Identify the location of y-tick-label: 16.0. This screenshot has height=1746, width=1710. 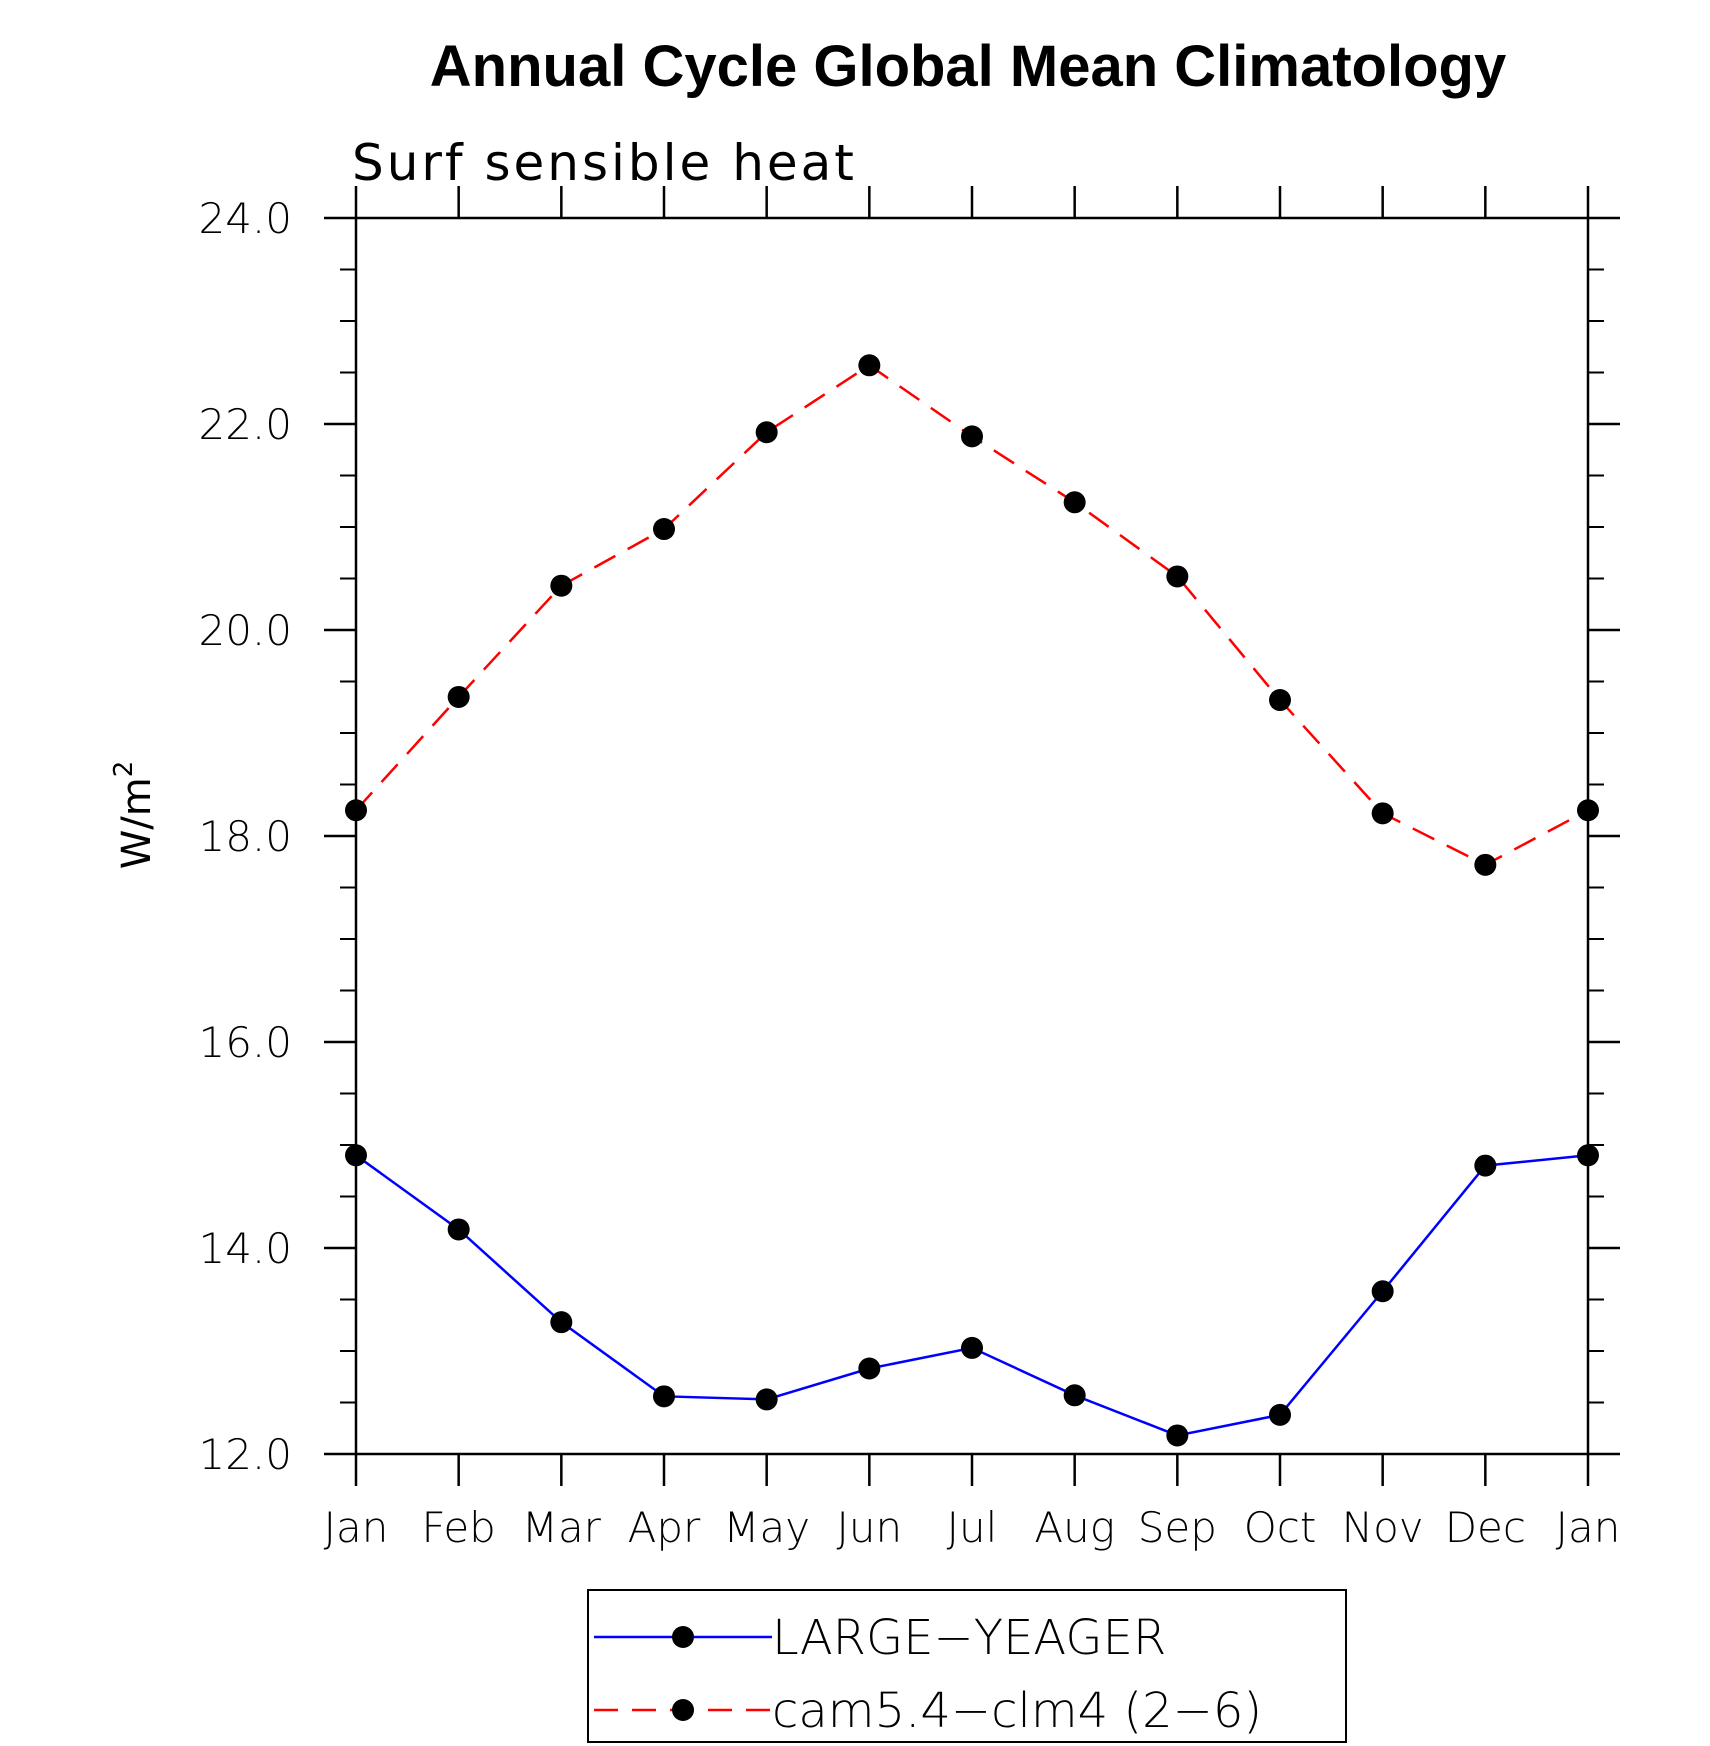
(245, 1042).